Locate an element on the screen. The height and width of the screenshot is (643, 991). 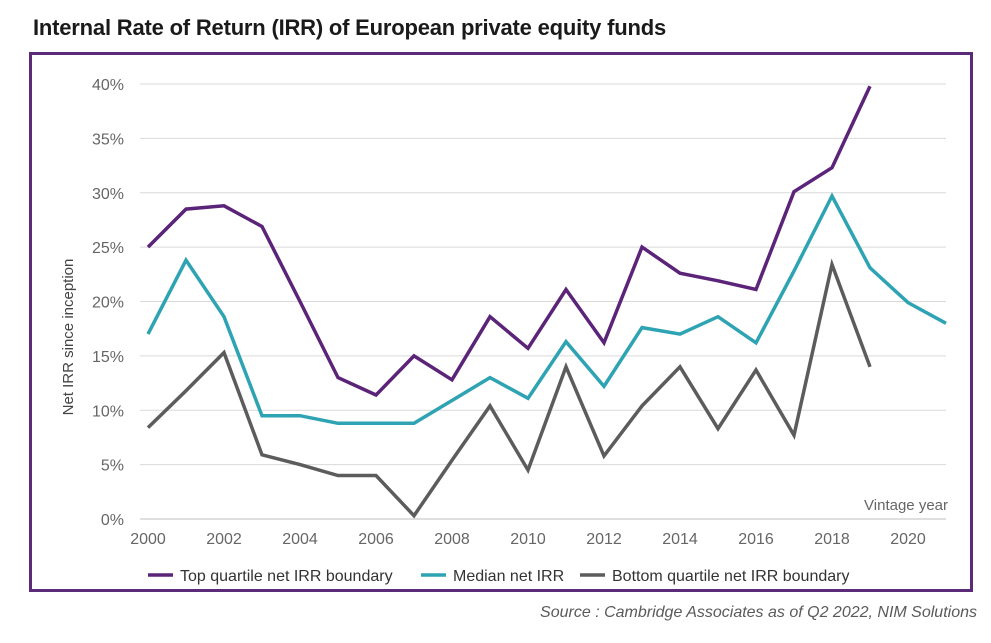
x-tick-label: 2002 is located at coordinates (224, 539).